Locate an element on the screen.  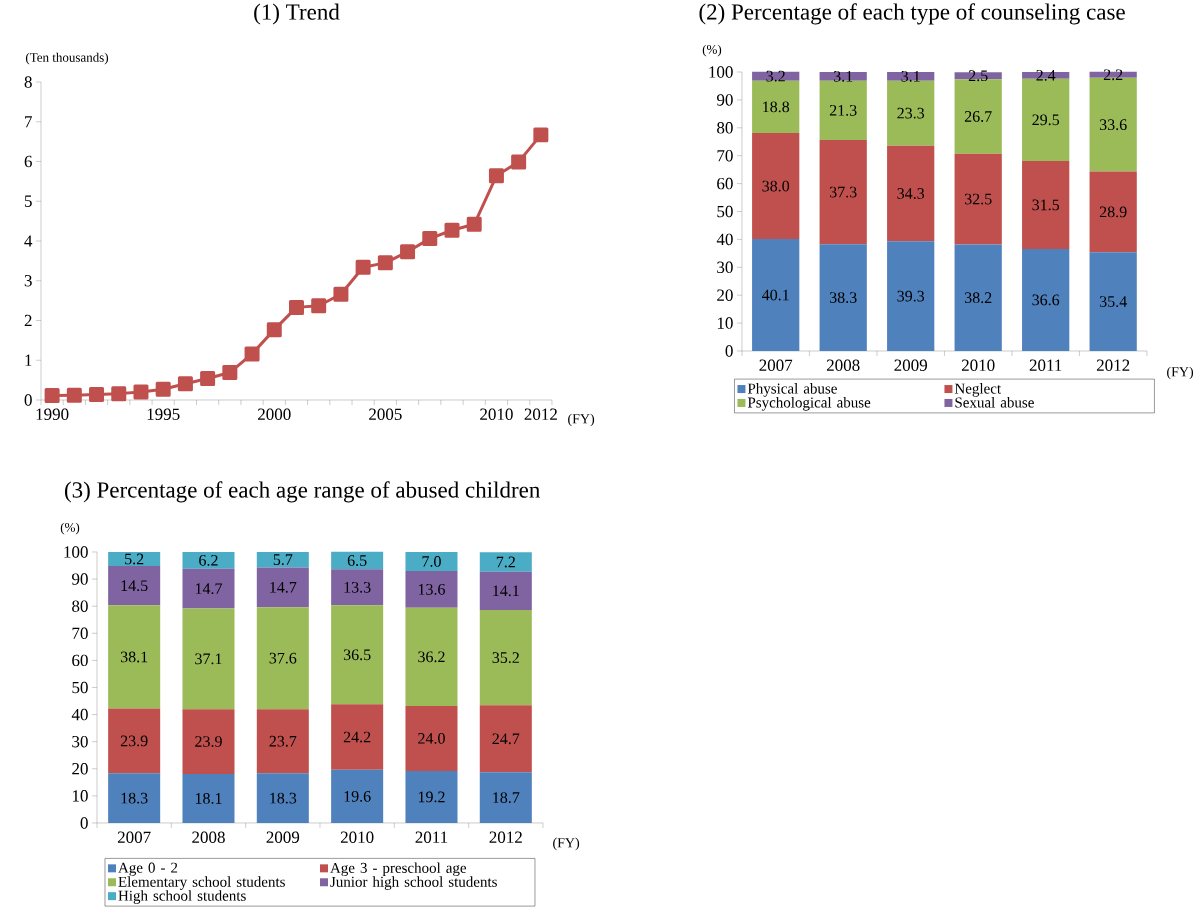
y-tick-label: 30 is located at coordinates (725, 267).